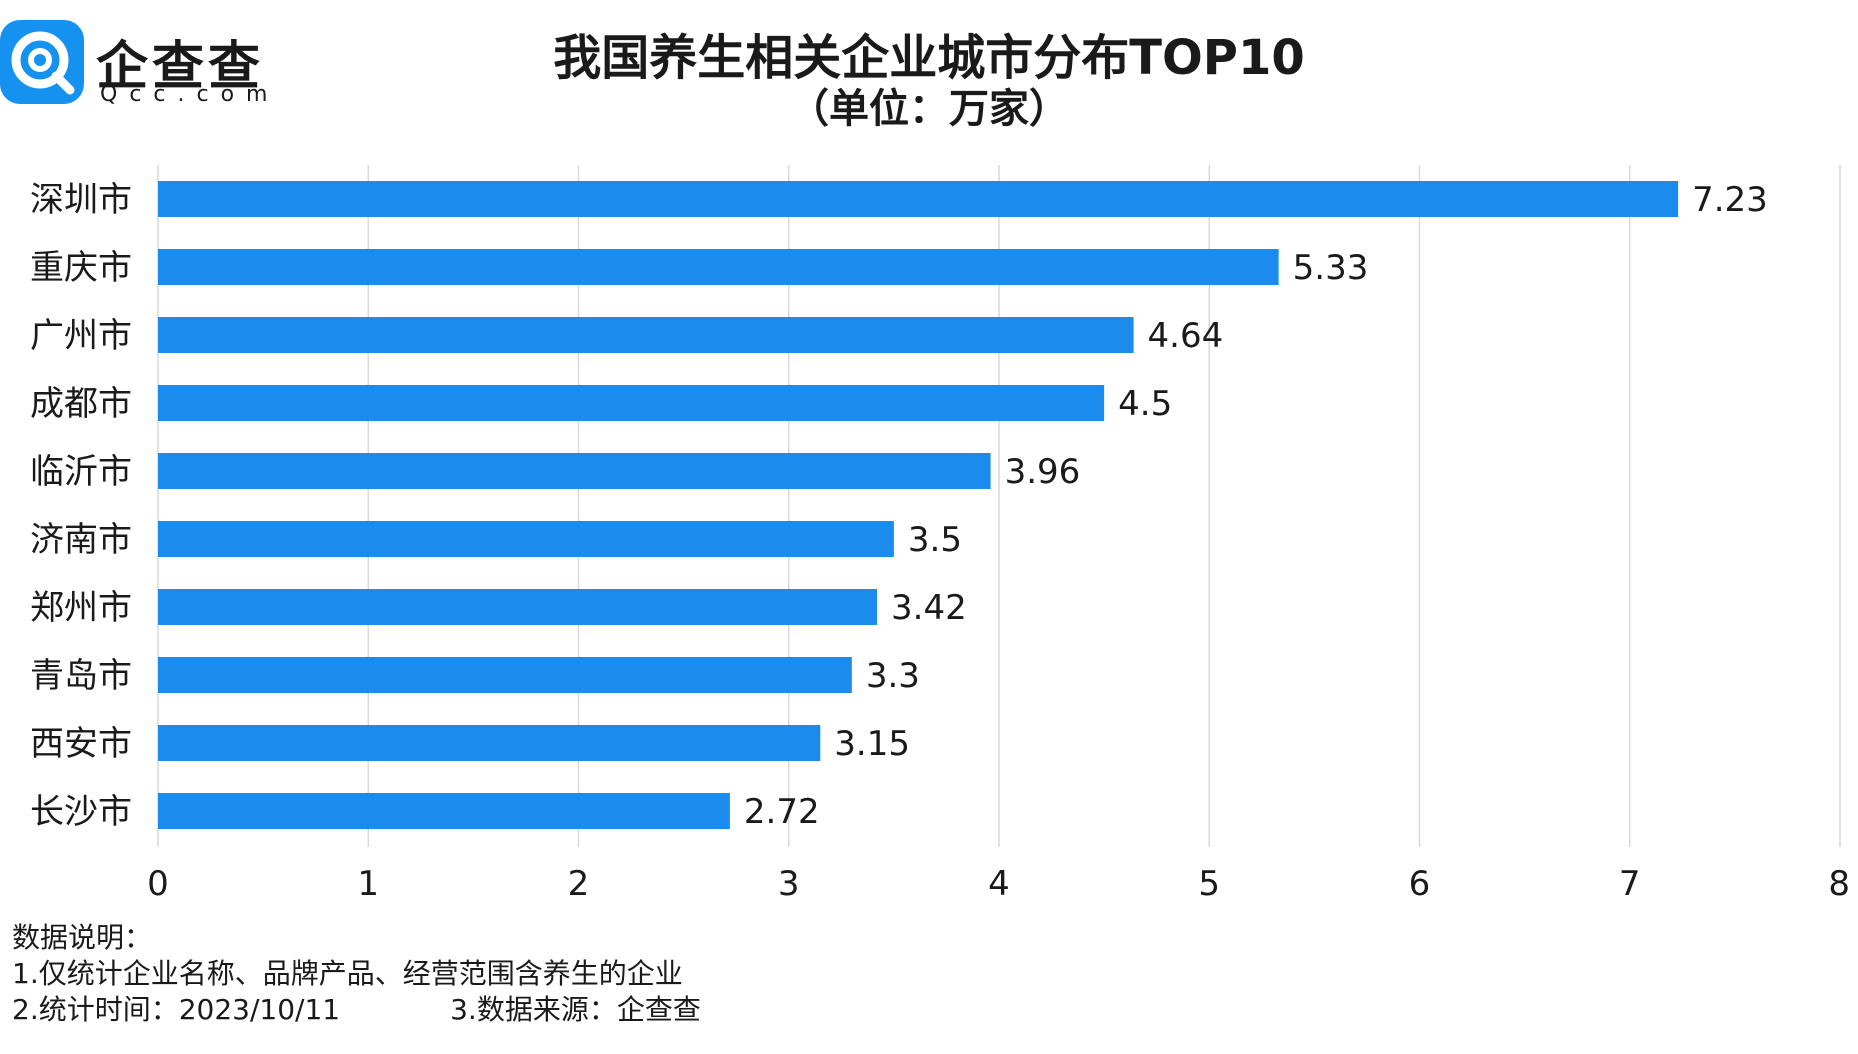 The width and height of the screenshot is (1858, 1054). I want to click on chart-subtitle: （单位：万家）, so click(929, 109).